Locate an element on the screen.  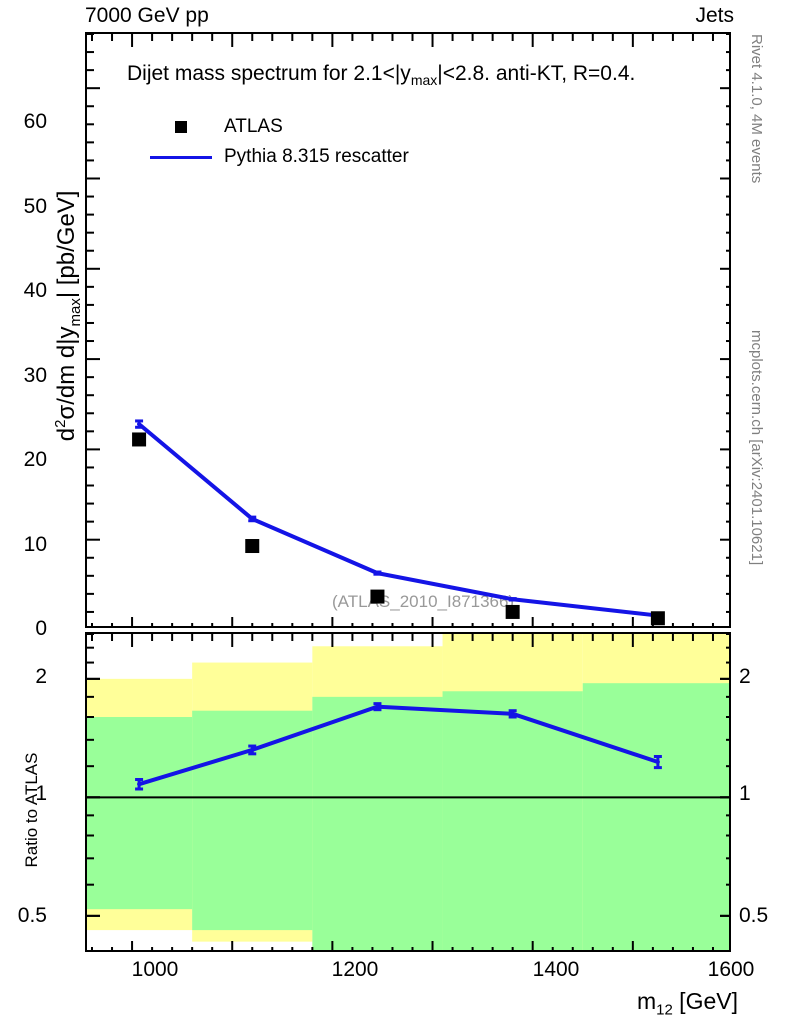
ratio-y-axis-title: Ratio to ATLAS is located at coordinates (31, 810).